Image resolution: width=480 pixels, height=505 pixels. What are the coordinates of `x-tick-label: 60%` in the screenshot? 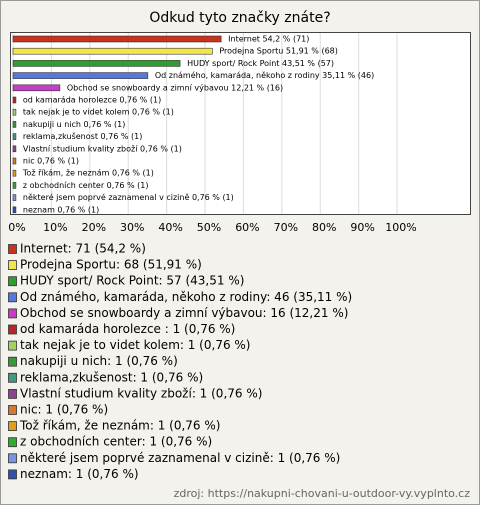 It's located at (247, 227).